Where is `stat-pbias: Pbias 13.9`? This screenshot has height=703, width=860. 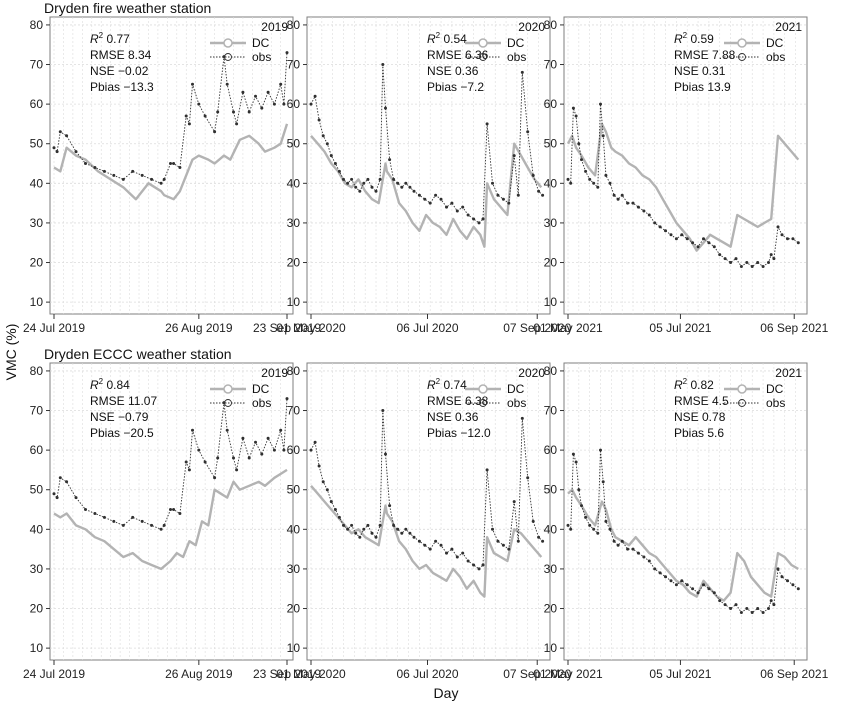
stat-pbias: Pbias 13.9 is located at coordinates (702, 87).